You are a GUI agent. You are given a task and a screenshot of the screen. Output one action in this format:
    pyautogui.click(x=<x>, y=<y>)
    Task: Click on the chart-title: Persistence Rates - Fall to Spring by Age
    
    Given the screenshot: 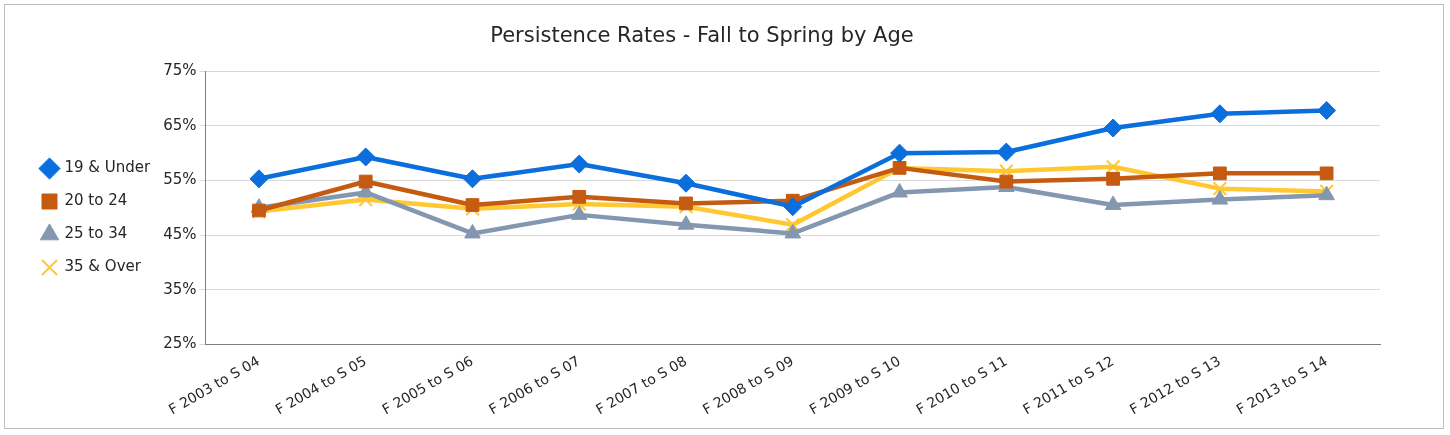 What is the action you would take?
    pyautogui.click(x=702, y=35)
    